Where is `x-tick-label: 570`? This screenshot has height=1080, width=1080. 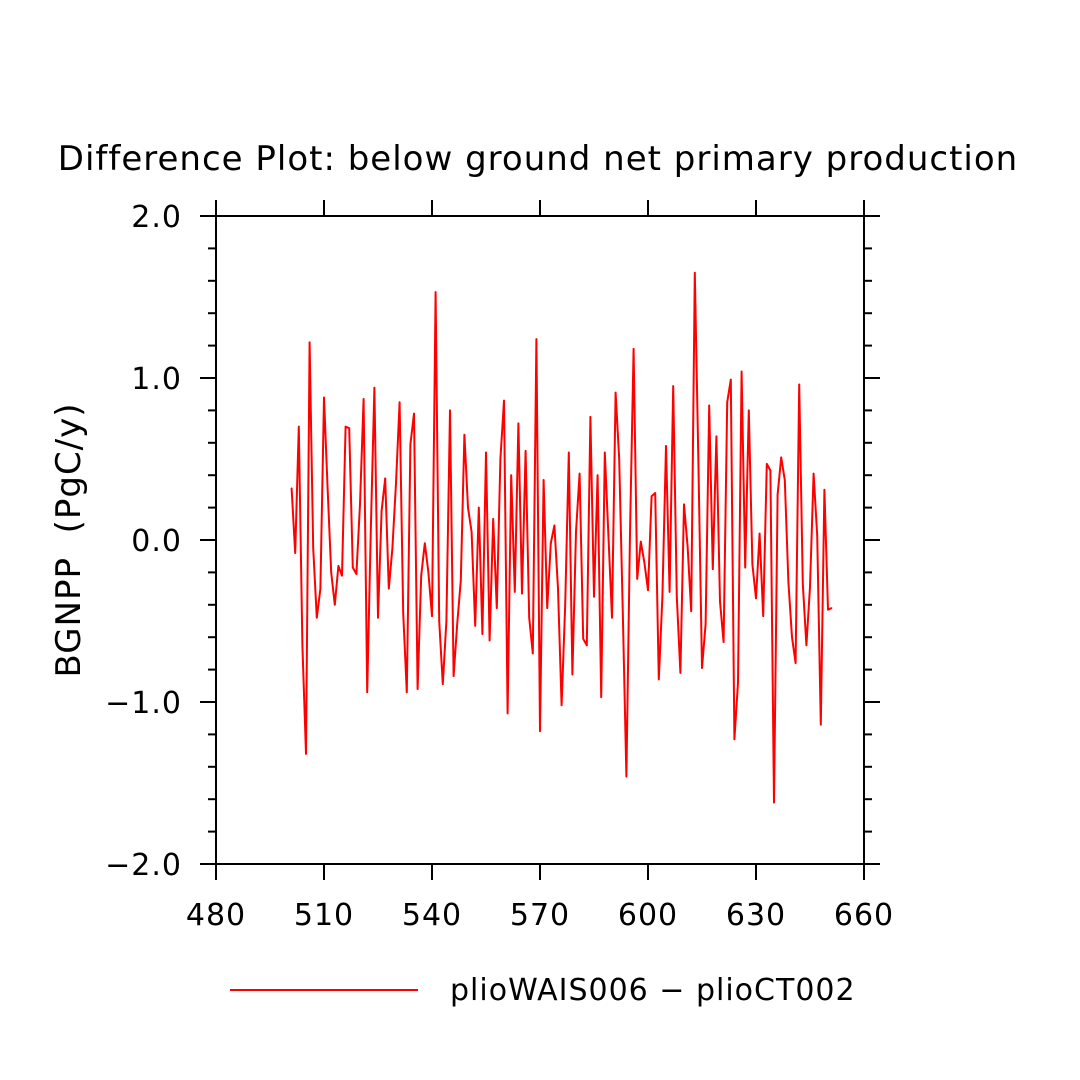 x-tick-label: 570 is located at coordinates (540, 915).